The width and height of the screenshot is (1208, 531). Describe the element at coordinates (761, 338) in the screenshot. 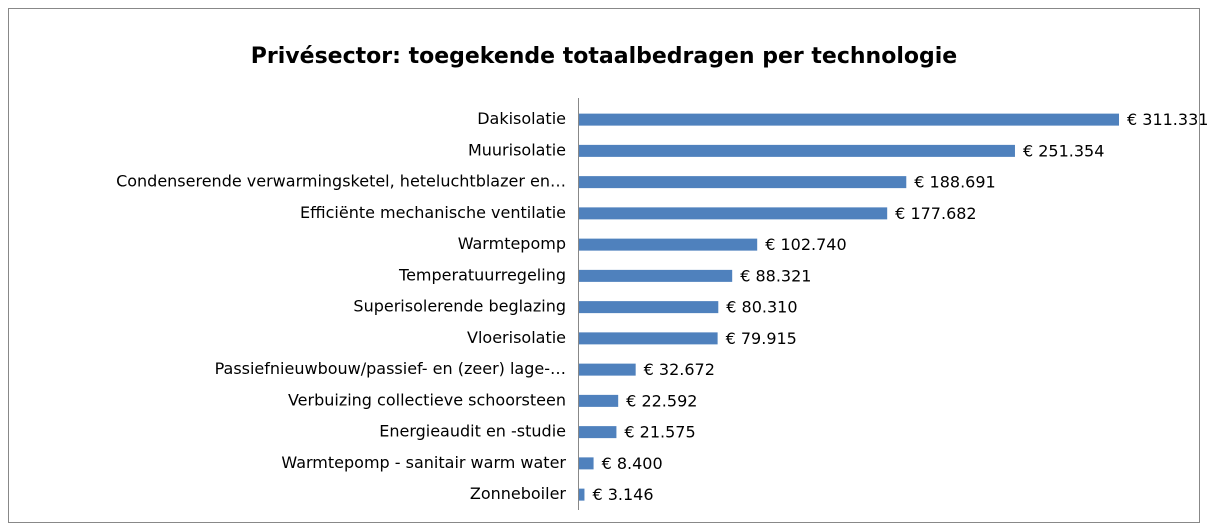

I see `value-label: € 79.915` at that location.